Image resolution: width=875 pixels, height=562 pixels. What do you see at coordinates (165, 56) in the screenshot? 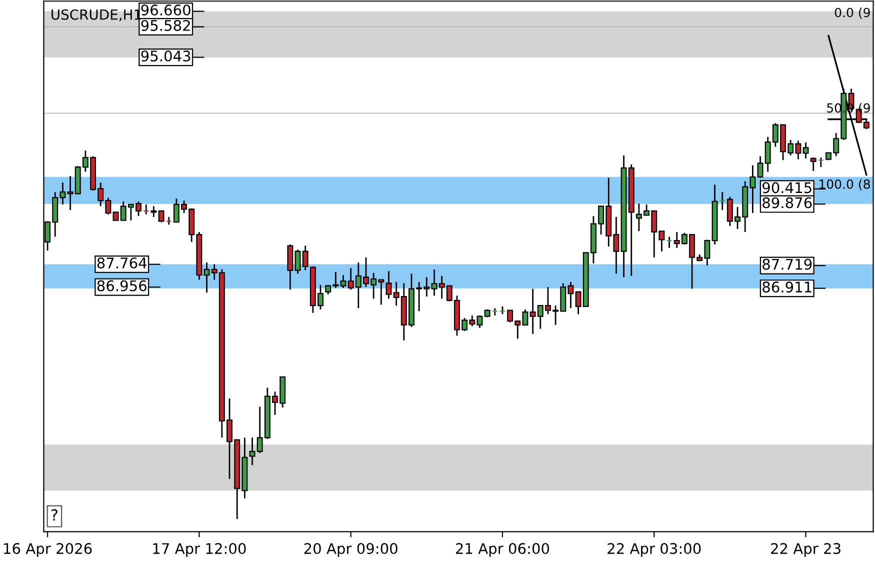
I see `annotation: 95.043` at bounding box center [165, 56].